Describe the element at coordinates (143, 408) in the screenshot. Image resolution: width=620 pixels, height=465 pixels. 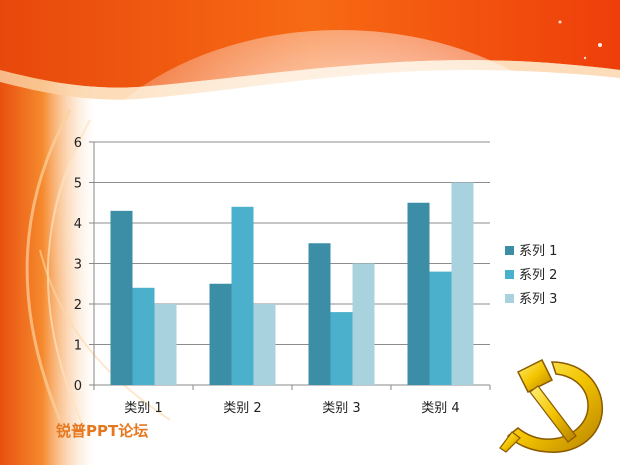
I see `x-tick-label: 类别 1` at that location.